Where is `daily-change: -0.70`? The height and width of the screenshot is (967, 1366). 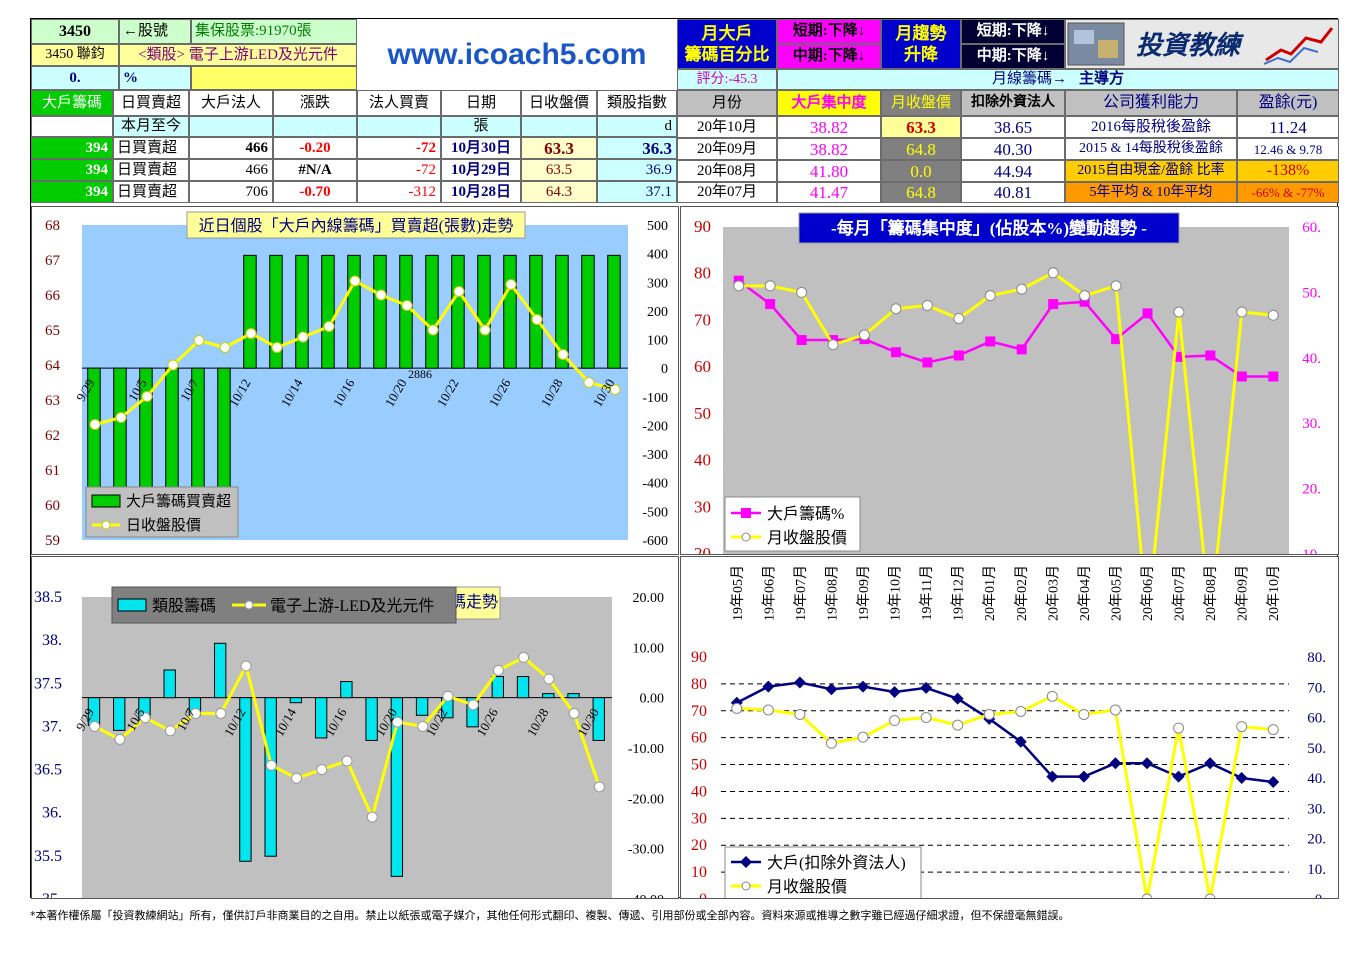
daily-change: -0.70 is located at coordinates (315, 192).